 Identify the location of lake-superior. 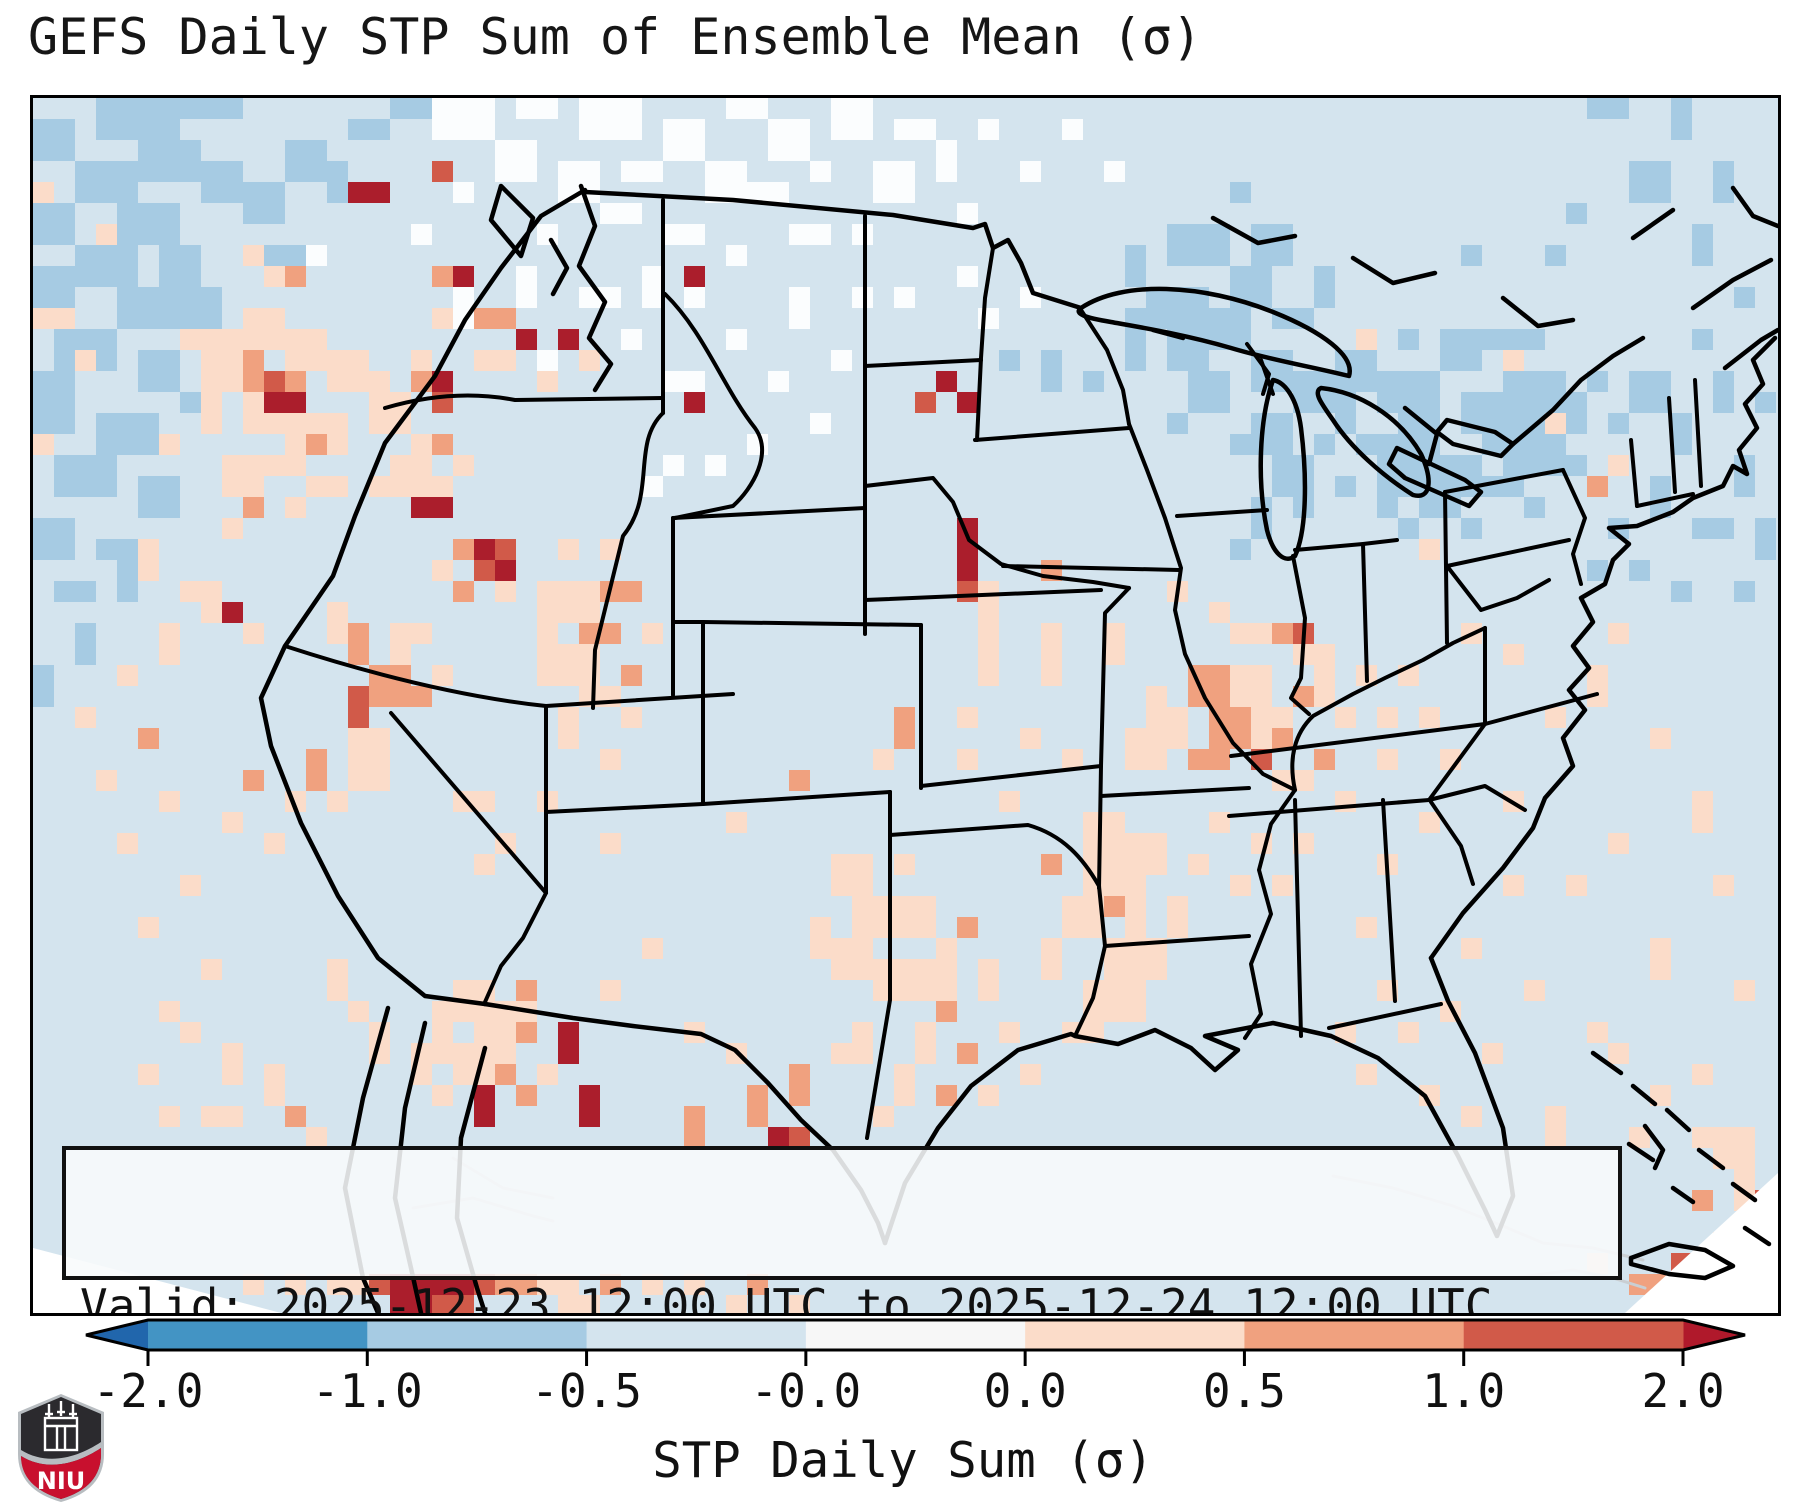
(1214, 332).